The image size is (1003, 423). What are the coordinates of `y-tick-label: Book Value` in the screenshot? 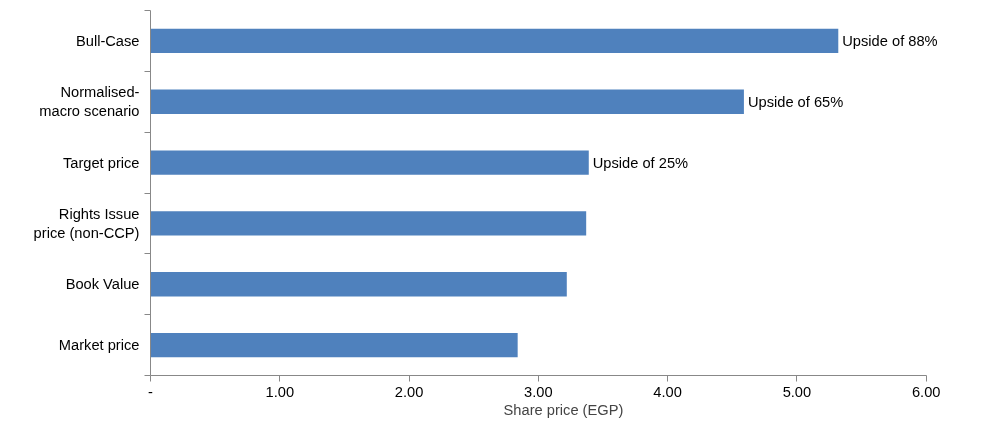 It's located at (102, 284).